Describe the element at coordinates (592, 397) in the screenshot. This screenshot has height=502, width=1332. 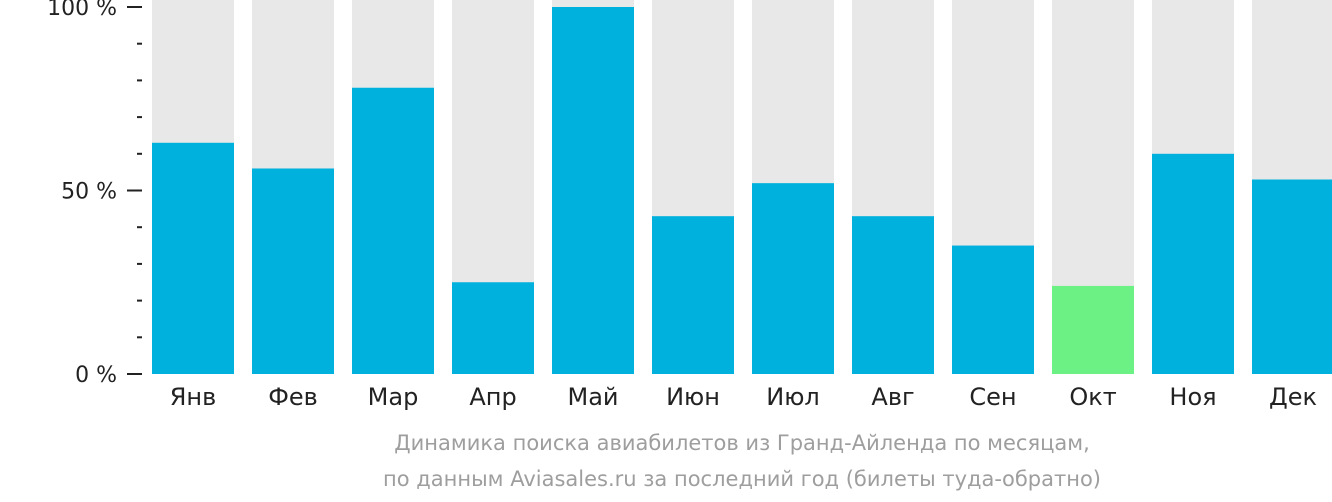
I see `x-tick-label: Май` at that location.